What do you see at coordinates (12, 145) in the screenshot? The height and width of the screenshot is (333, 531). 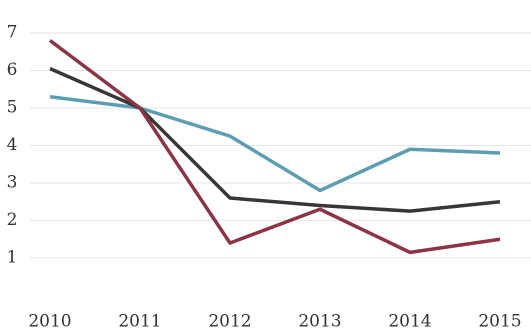 I see `y-tick-label: 4` at bounding box center [12, 145].